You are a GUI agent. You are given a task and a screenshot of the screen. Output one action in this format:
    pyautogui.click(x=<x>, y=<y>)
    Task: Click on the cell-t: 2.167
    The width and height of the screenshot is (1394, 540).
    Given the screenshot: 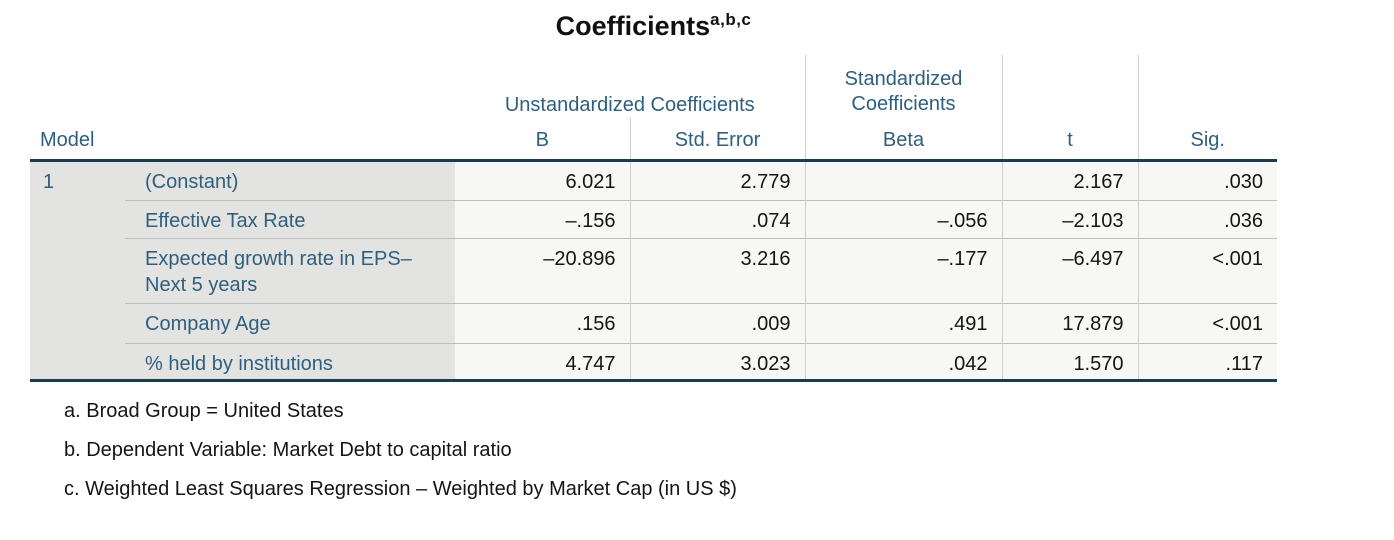 What is the action you would take?
    pyautogui.click(x=1069, y=180)
    